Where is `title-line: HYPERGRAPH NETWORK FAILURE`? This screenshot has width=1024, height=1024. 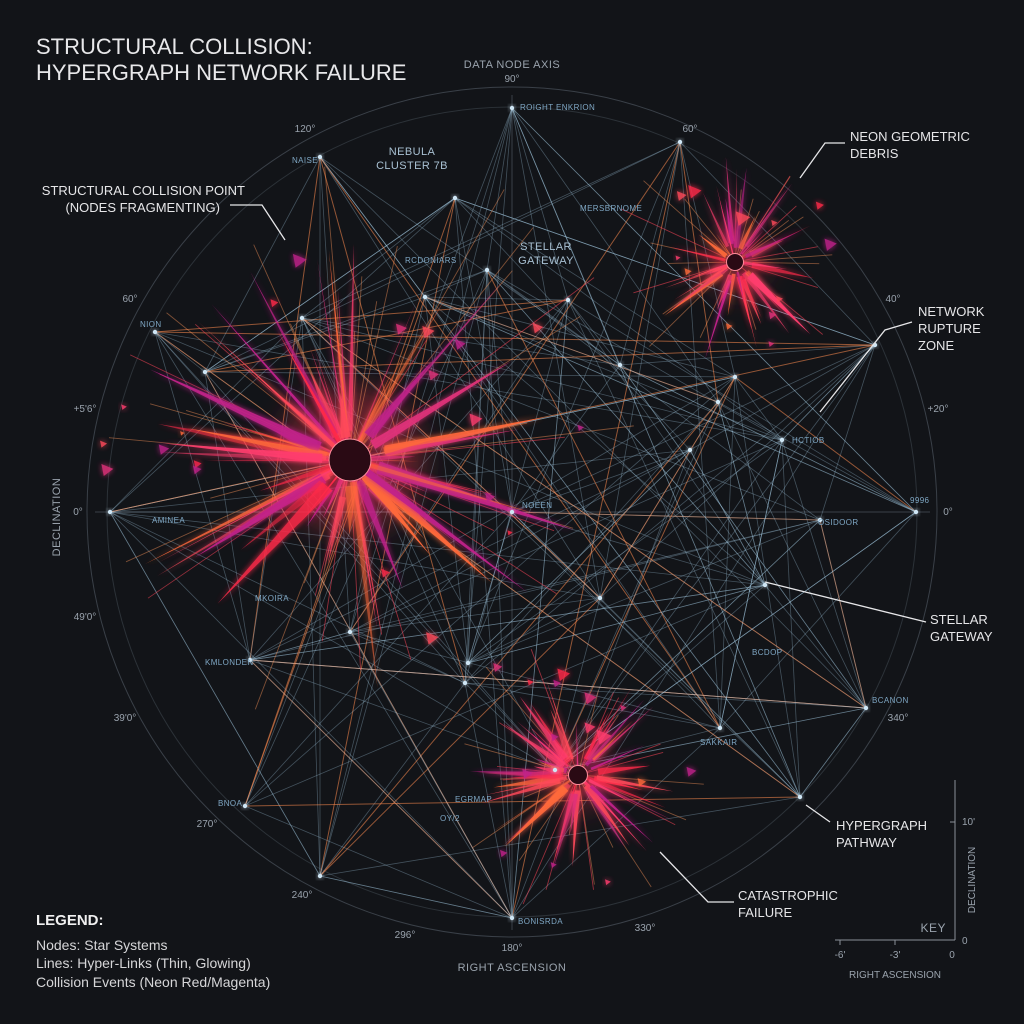
title-line: HYPERGRAPH NETWORK FAILURE is located at coordinates (221, 72).